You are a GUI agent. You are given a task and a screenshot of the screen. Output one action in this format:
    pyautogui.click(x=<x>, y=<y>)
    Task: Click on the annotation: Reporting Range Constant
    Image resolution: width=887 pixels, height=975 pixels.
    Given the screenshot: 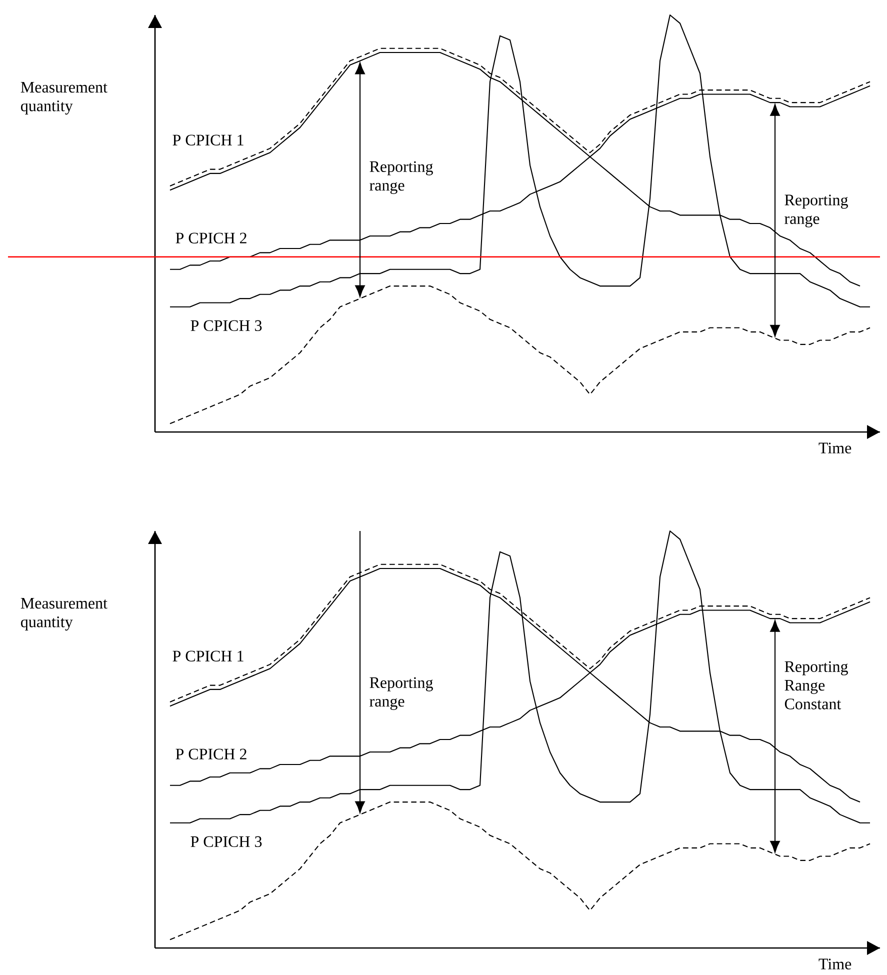 What is the action you would take?
    pyautogui.click(x=816, y=685)
    